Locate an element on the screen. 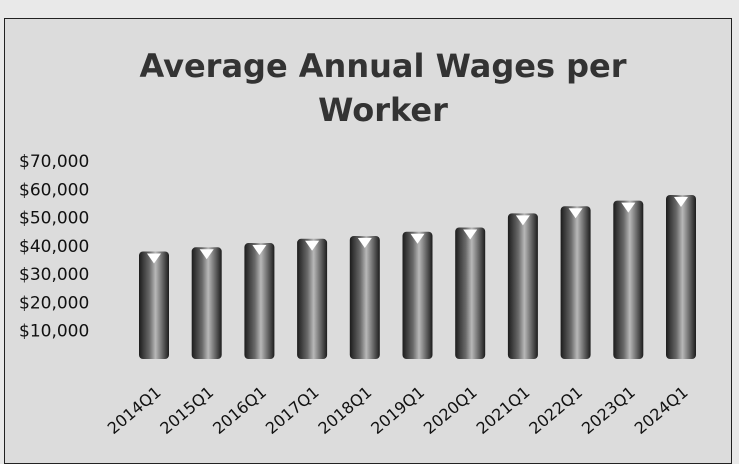 This screenshot has width=739, height=464. y-tick-label: $60,000 is located at coordinates (54, 190).